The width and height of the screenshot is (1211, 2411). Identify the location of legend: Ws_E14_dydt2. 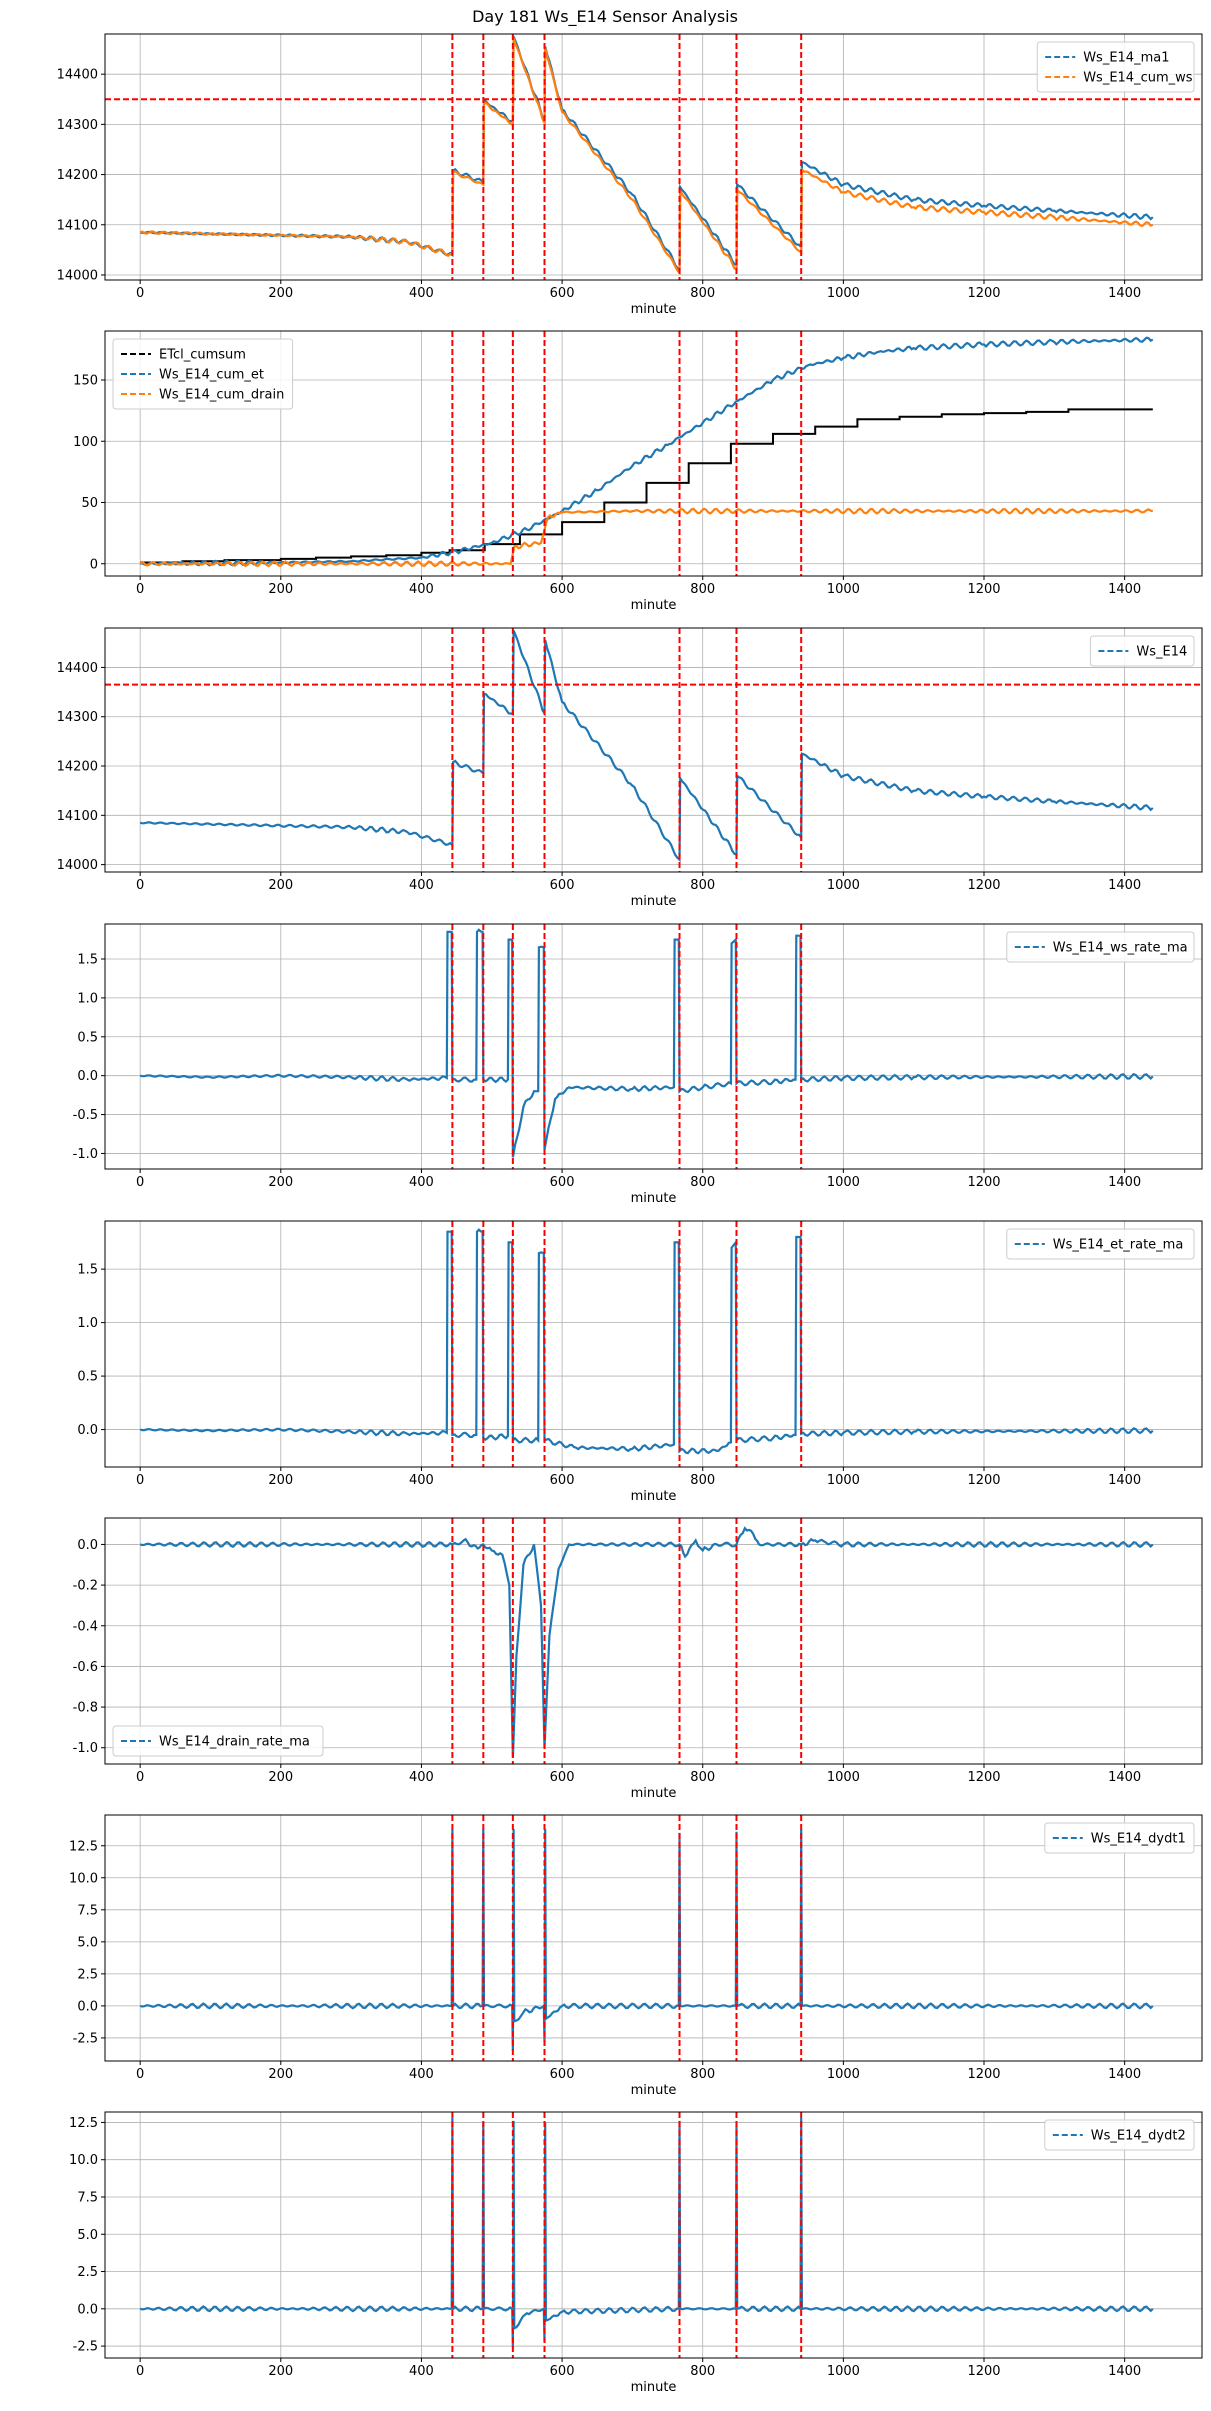
(1119, 2135).